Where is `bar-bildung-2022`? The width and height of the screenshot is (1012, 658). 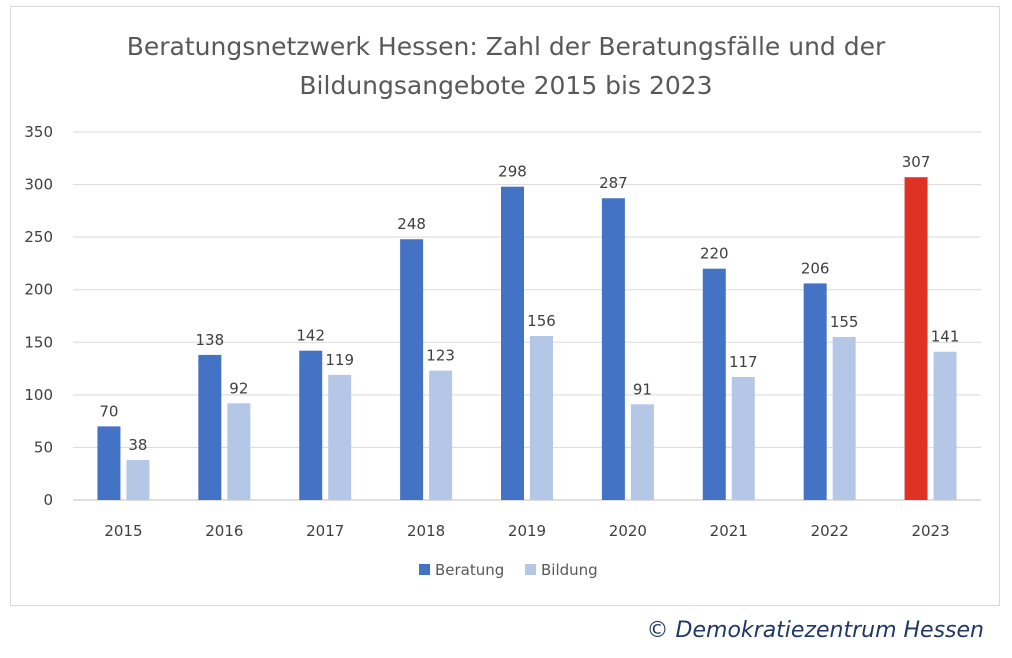 bar-bildung-2022 is located at coordinates (844, 418).